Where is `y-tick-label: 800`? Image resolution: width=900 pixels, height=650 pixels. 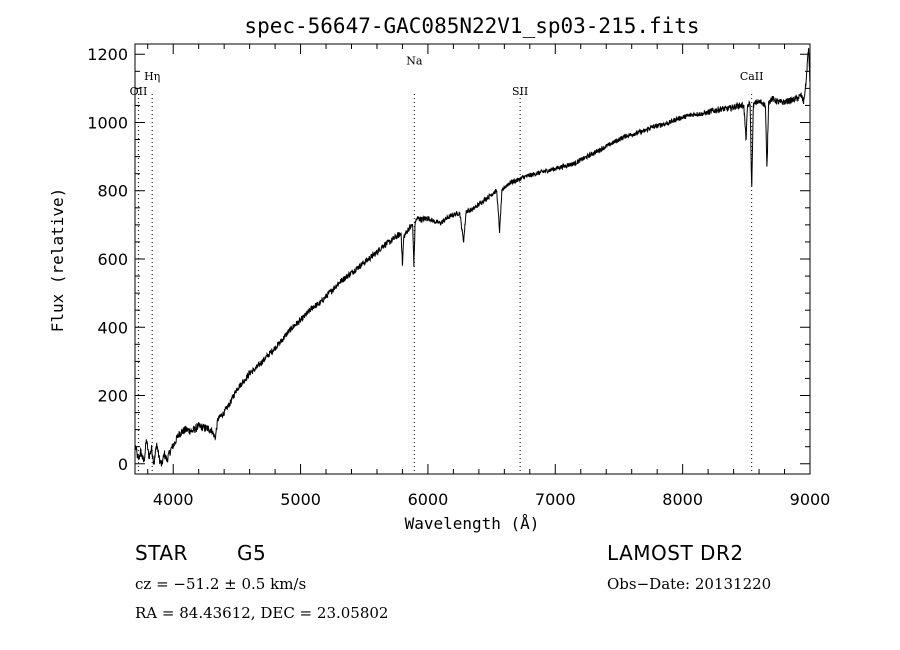 y-tick-label: 800 is located at coordinates (112, 191).